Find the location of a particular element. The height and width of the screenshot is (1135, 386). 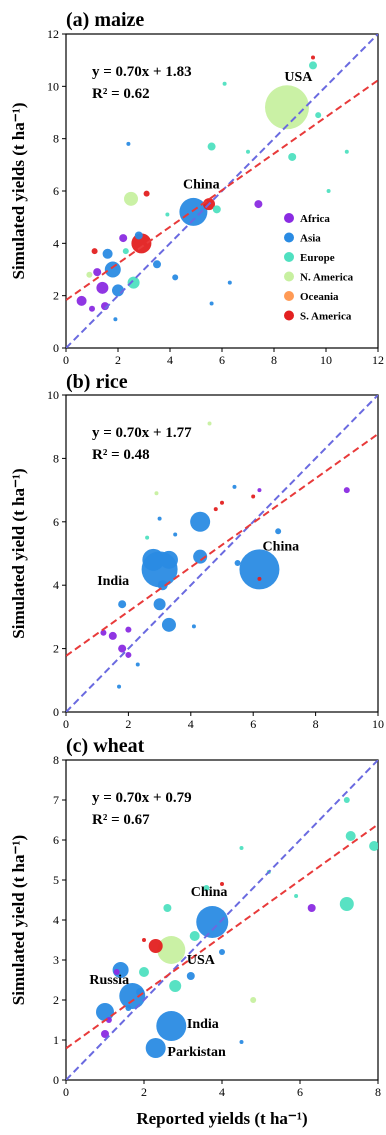

y-tick-label: 2 is located at coordinates (56, 1000).